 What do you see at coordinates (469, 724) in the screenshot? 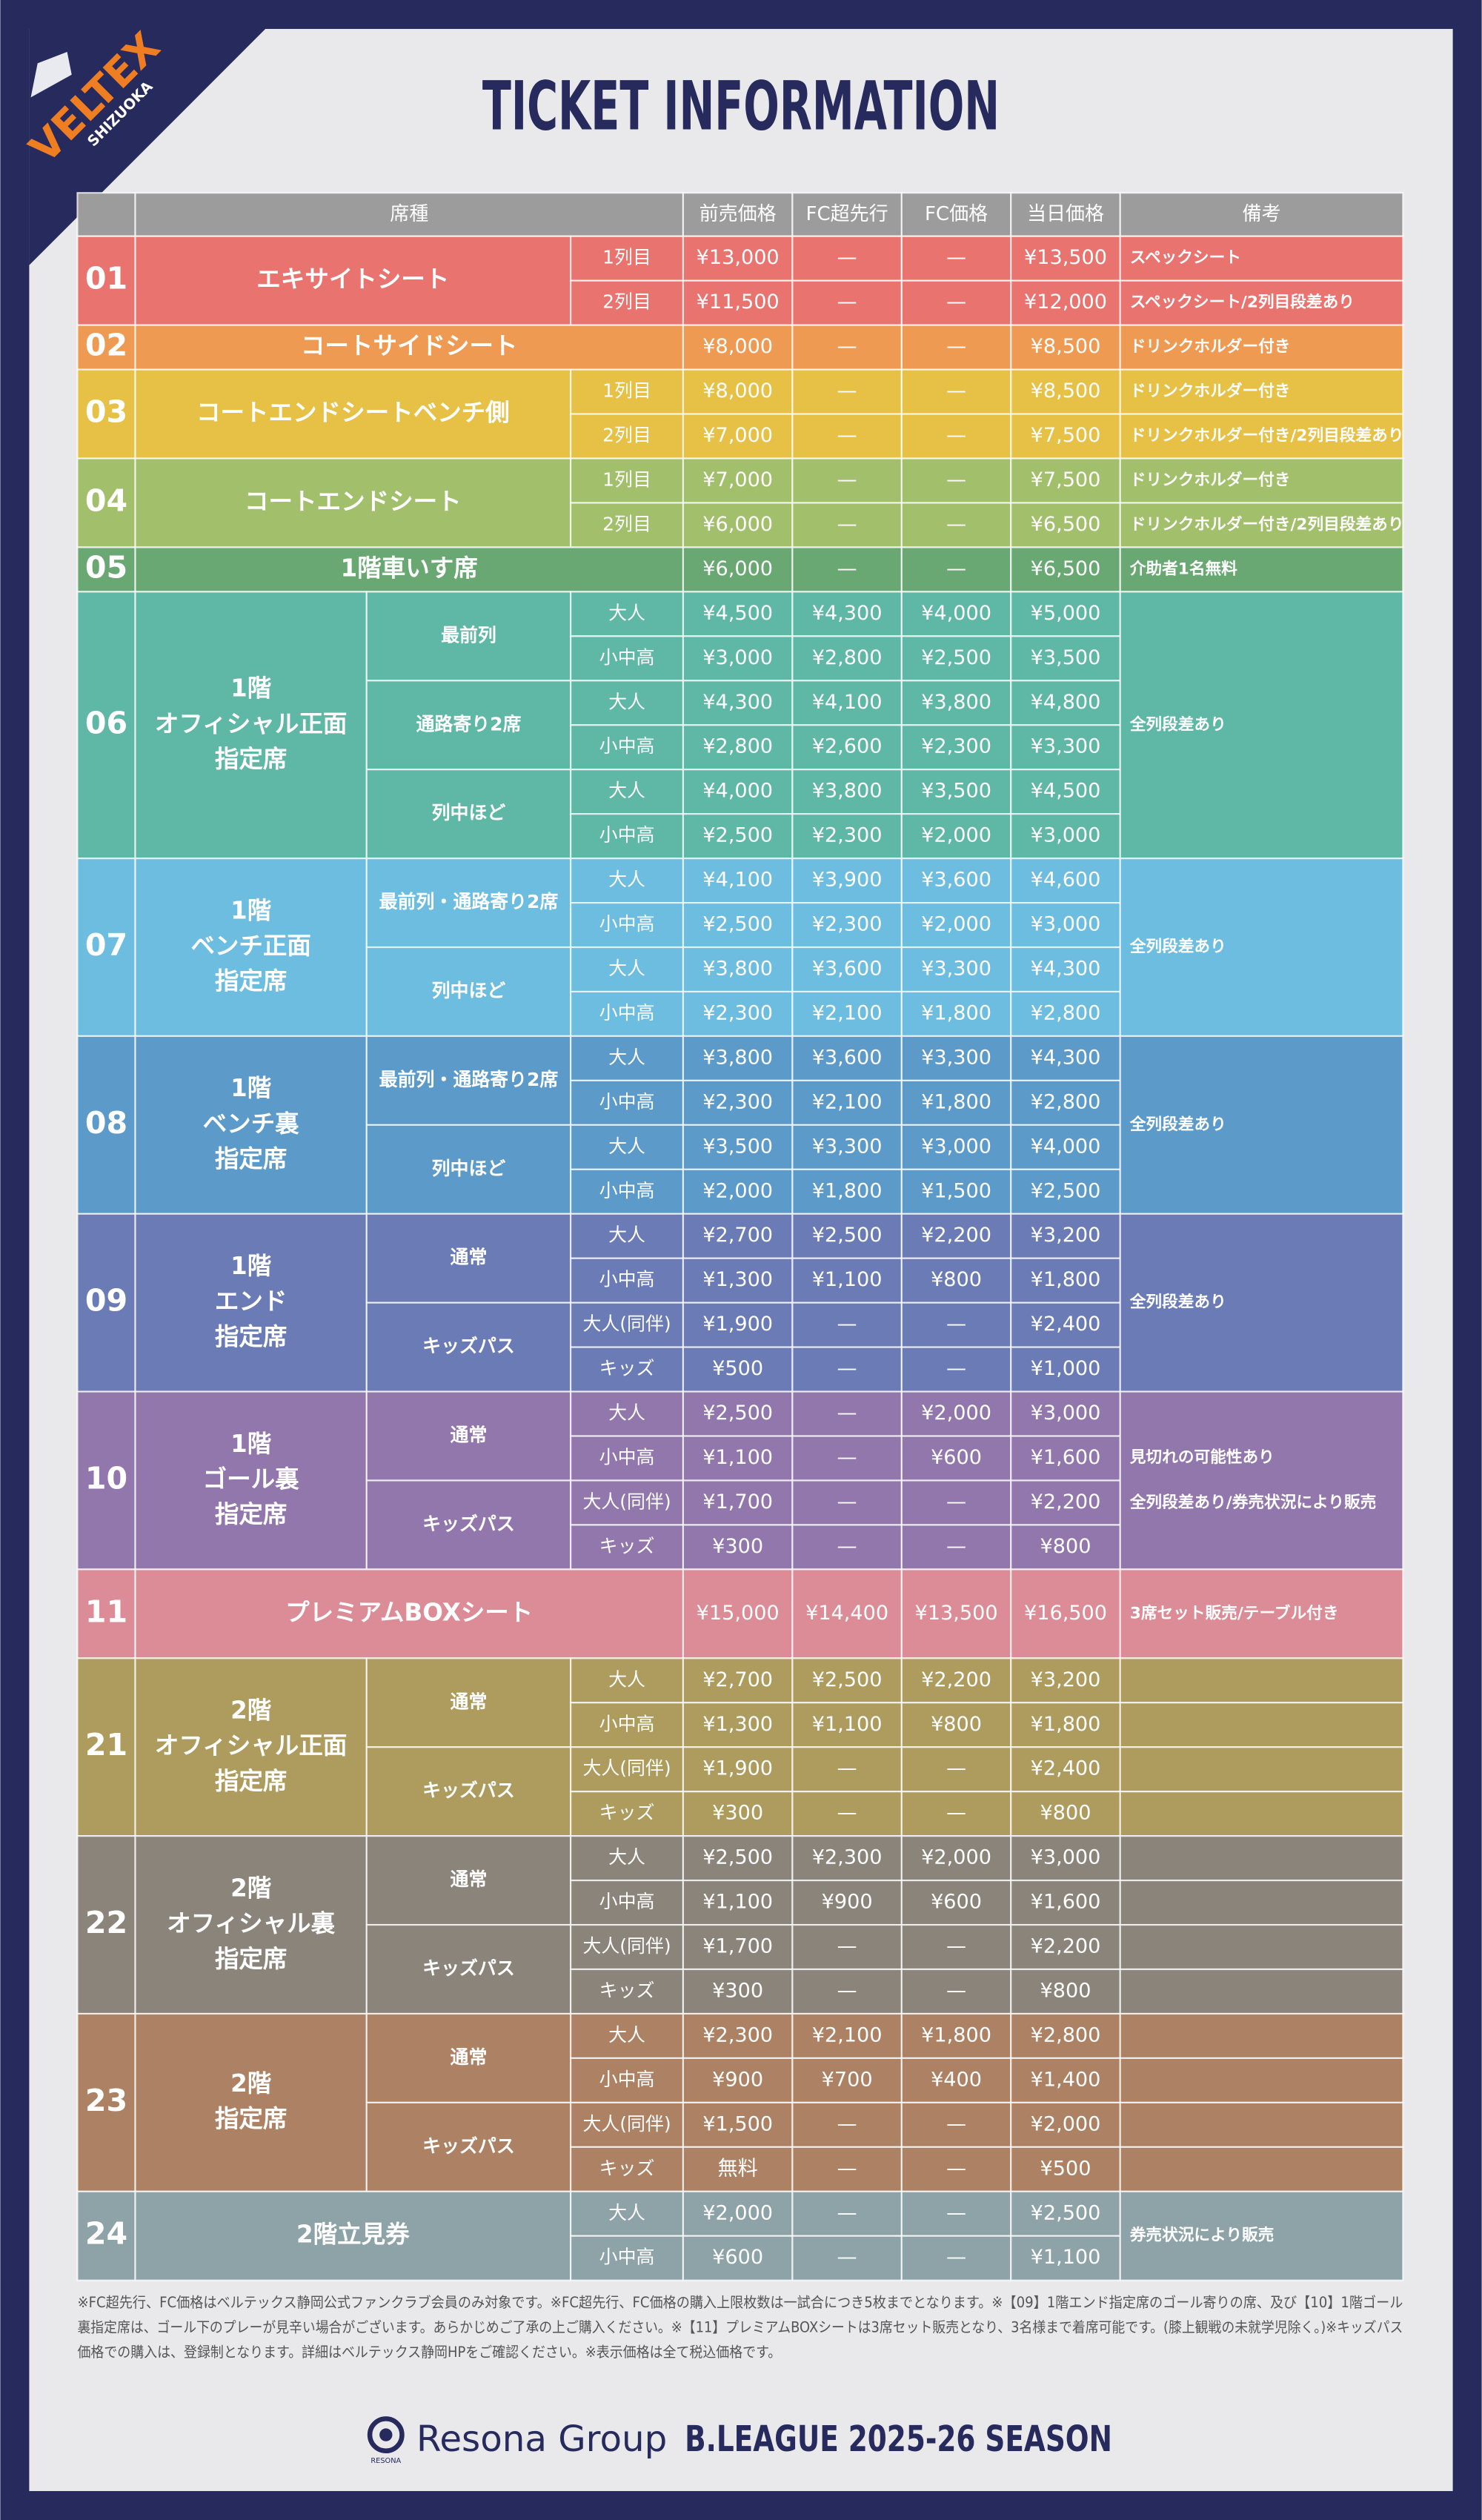
I see `section-label: 通路寄り2席` at bounding box center [469, 724].